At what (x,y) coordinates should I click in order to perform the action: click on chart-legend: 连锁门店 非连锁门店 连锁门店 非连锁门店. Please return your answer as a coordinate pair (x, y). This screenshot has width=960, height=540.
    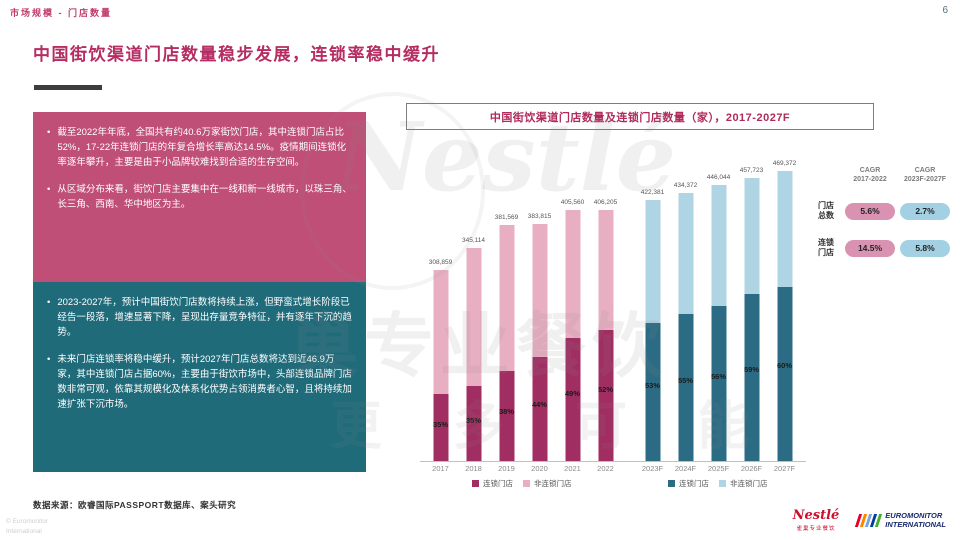
    Looking at the image, I should click on (613, 485).